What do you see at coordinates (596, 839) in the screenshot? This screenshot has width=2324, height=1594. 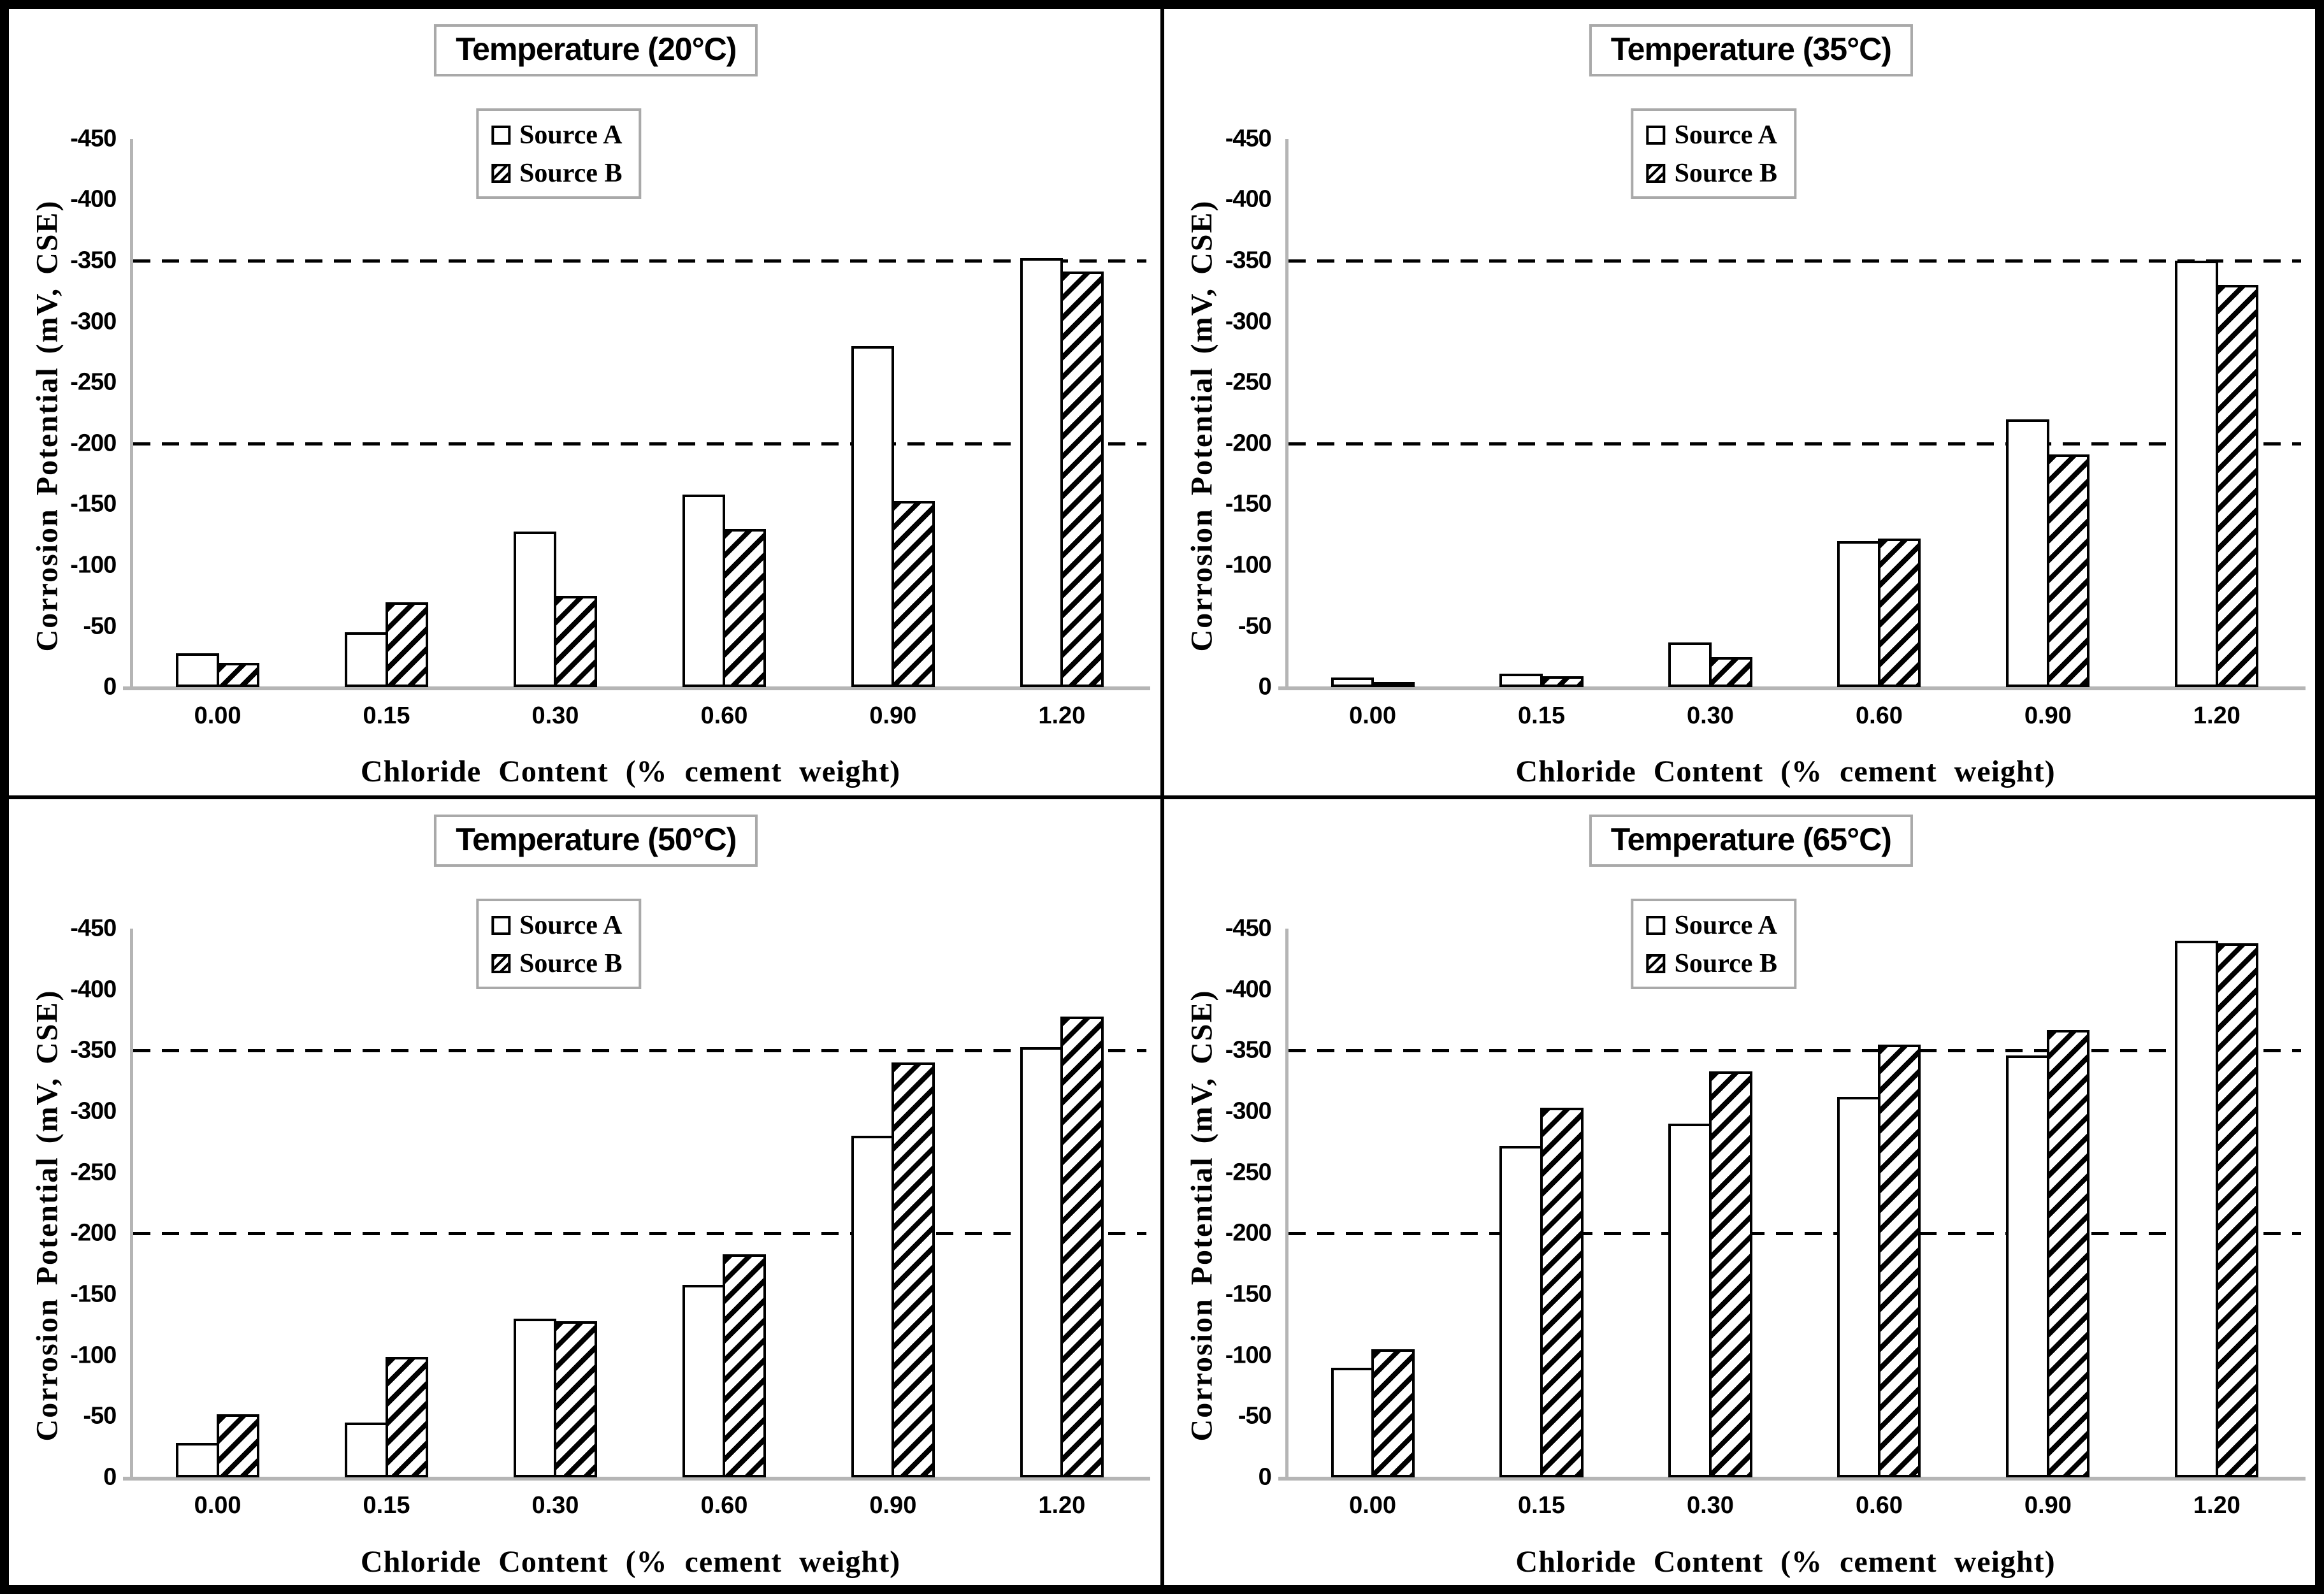 I see `chart-title: Temperature (50°C)` at bounding box center [596, 839].